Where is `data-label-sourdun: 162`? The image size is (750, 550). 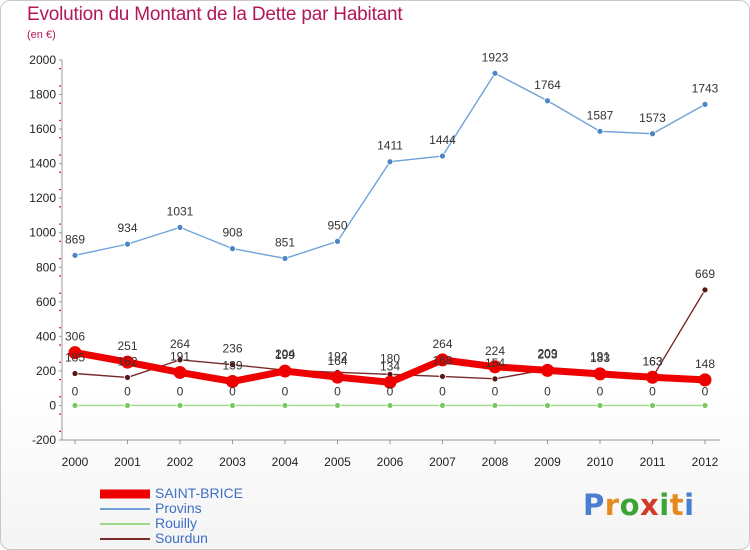 data-label-sourdun: 162 is located at coordinates (127, 361).